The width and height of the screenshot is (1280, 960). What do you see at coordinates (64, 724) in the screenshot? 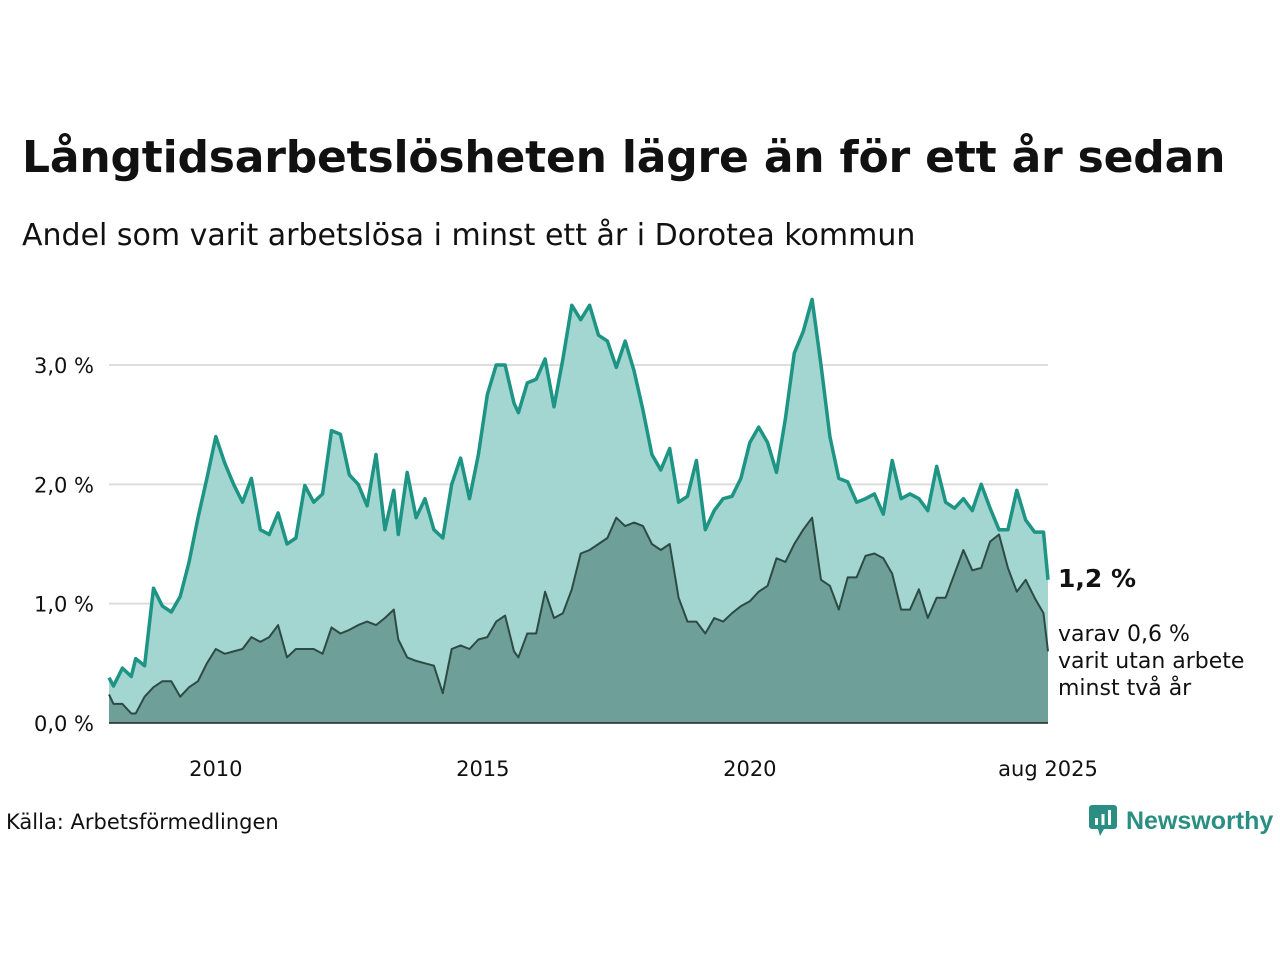
I see `y-tick-label: 0,0 %` at bounding box center [64, 724].